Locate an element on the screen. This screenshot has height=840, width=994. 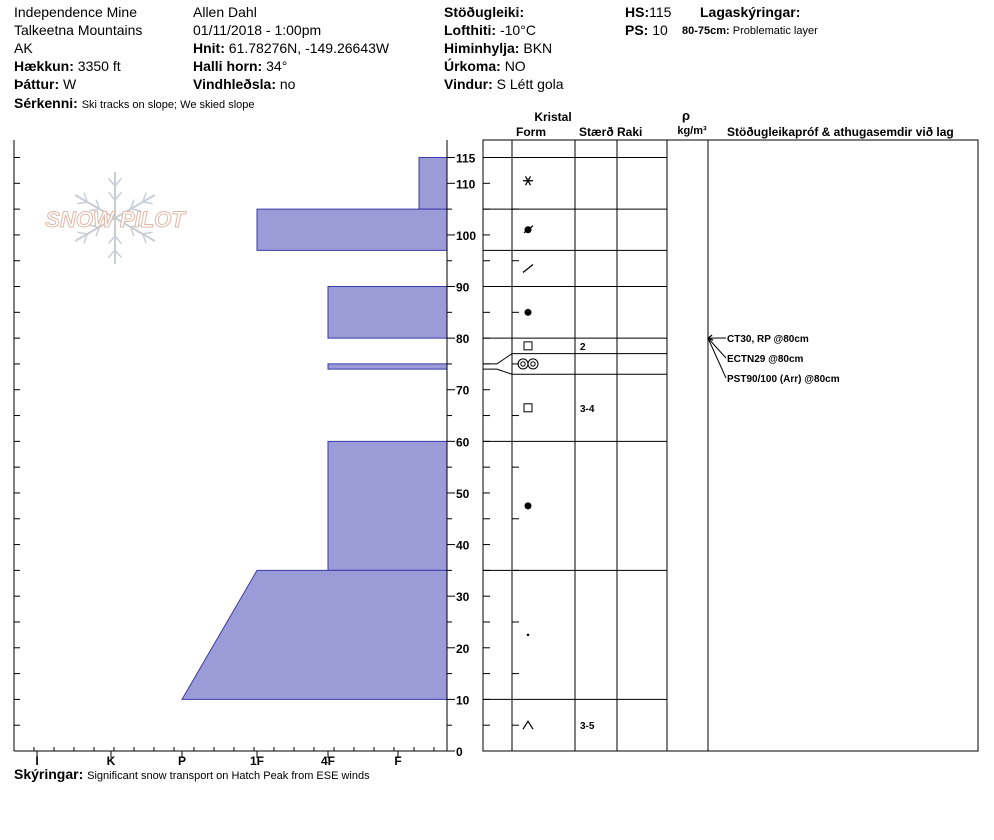
hs-value: 115 is located at coordinates (660, 12).